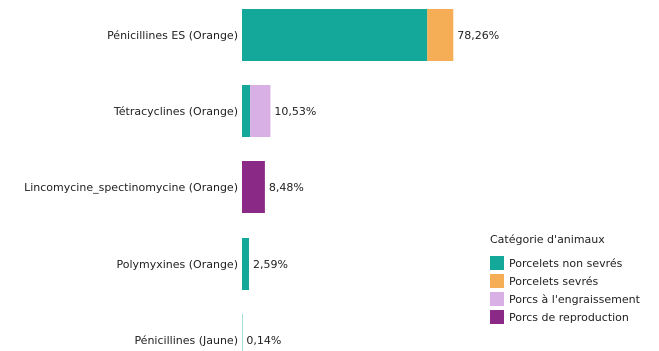 The image size is (659, 351). I want to click on legend-label: Porcelets non sevrés, so click(566, 263).